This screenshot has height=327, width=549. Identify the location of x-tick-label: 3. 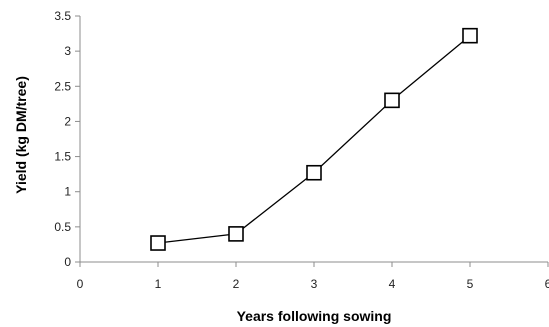
(314, 284).